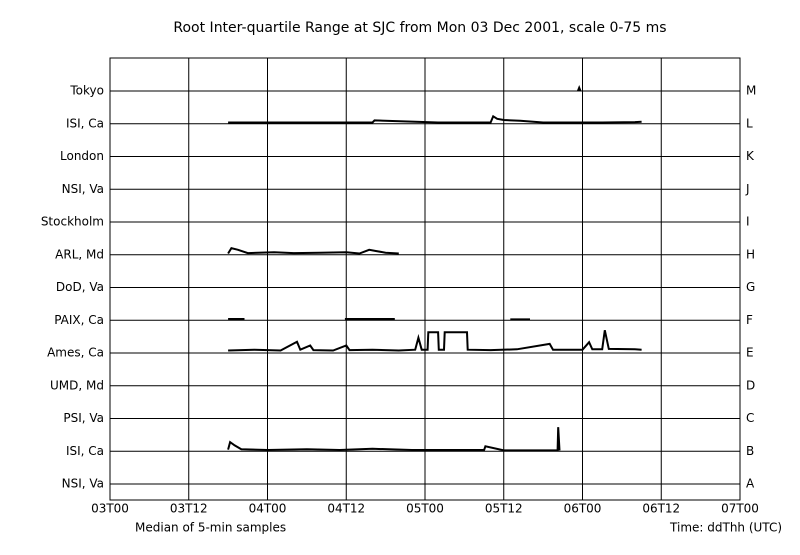  Describe the element at coordinates (749, 123) in the screenshot. I see `row-code: L` at that location.